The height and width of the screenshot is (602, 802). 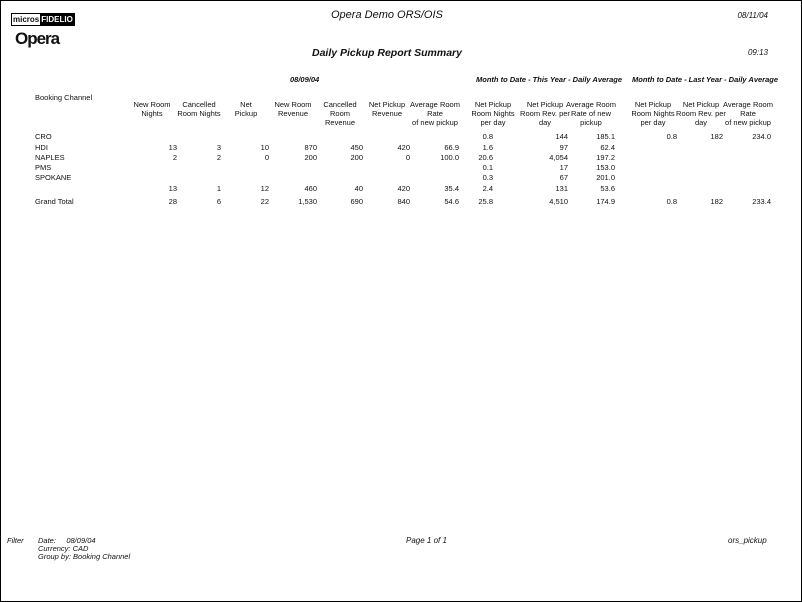 I want to click on print-time: 09:13, so click(x=757, y=52).